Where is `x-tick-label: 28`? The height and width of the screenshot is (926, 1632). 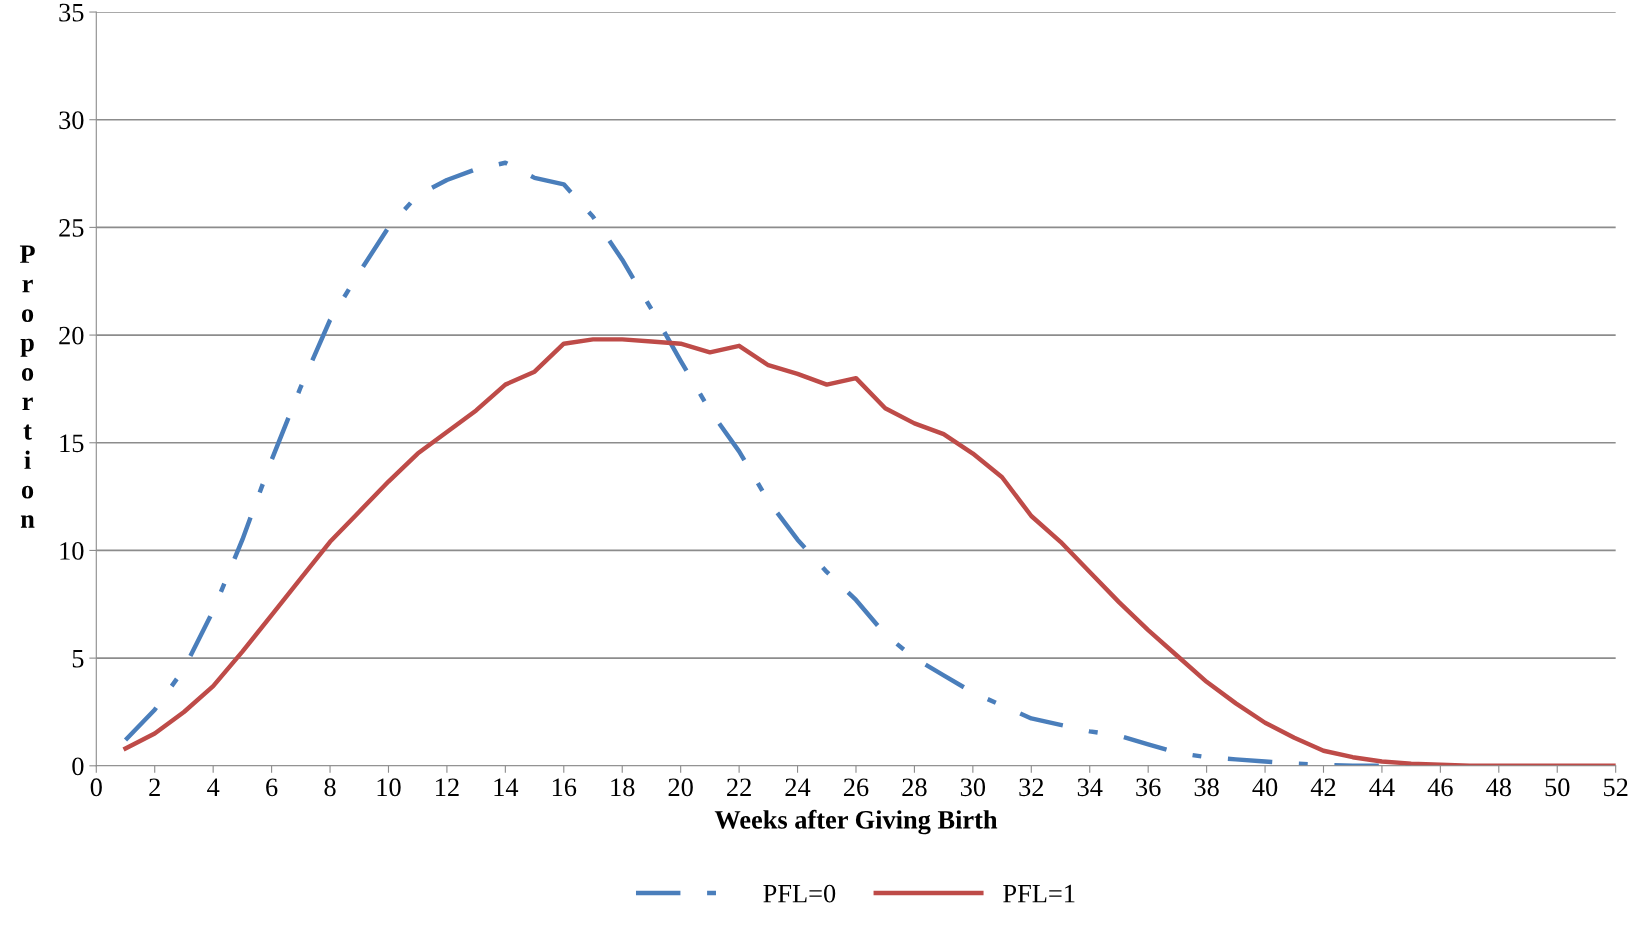
x-tick-label: 28 is located at coordinates (914, 787).